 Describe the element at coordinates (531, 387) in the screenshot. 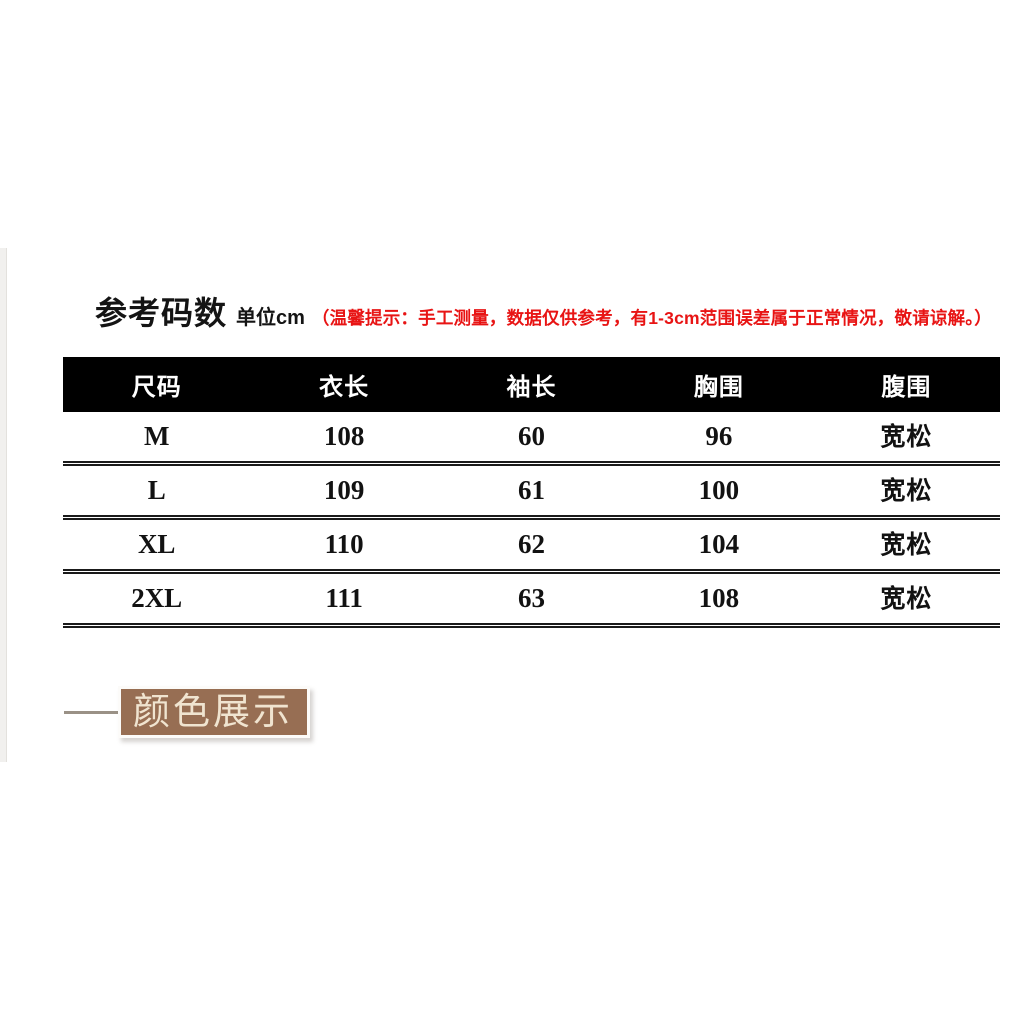

I see `column-header-sleeve: 袖长` at that location.